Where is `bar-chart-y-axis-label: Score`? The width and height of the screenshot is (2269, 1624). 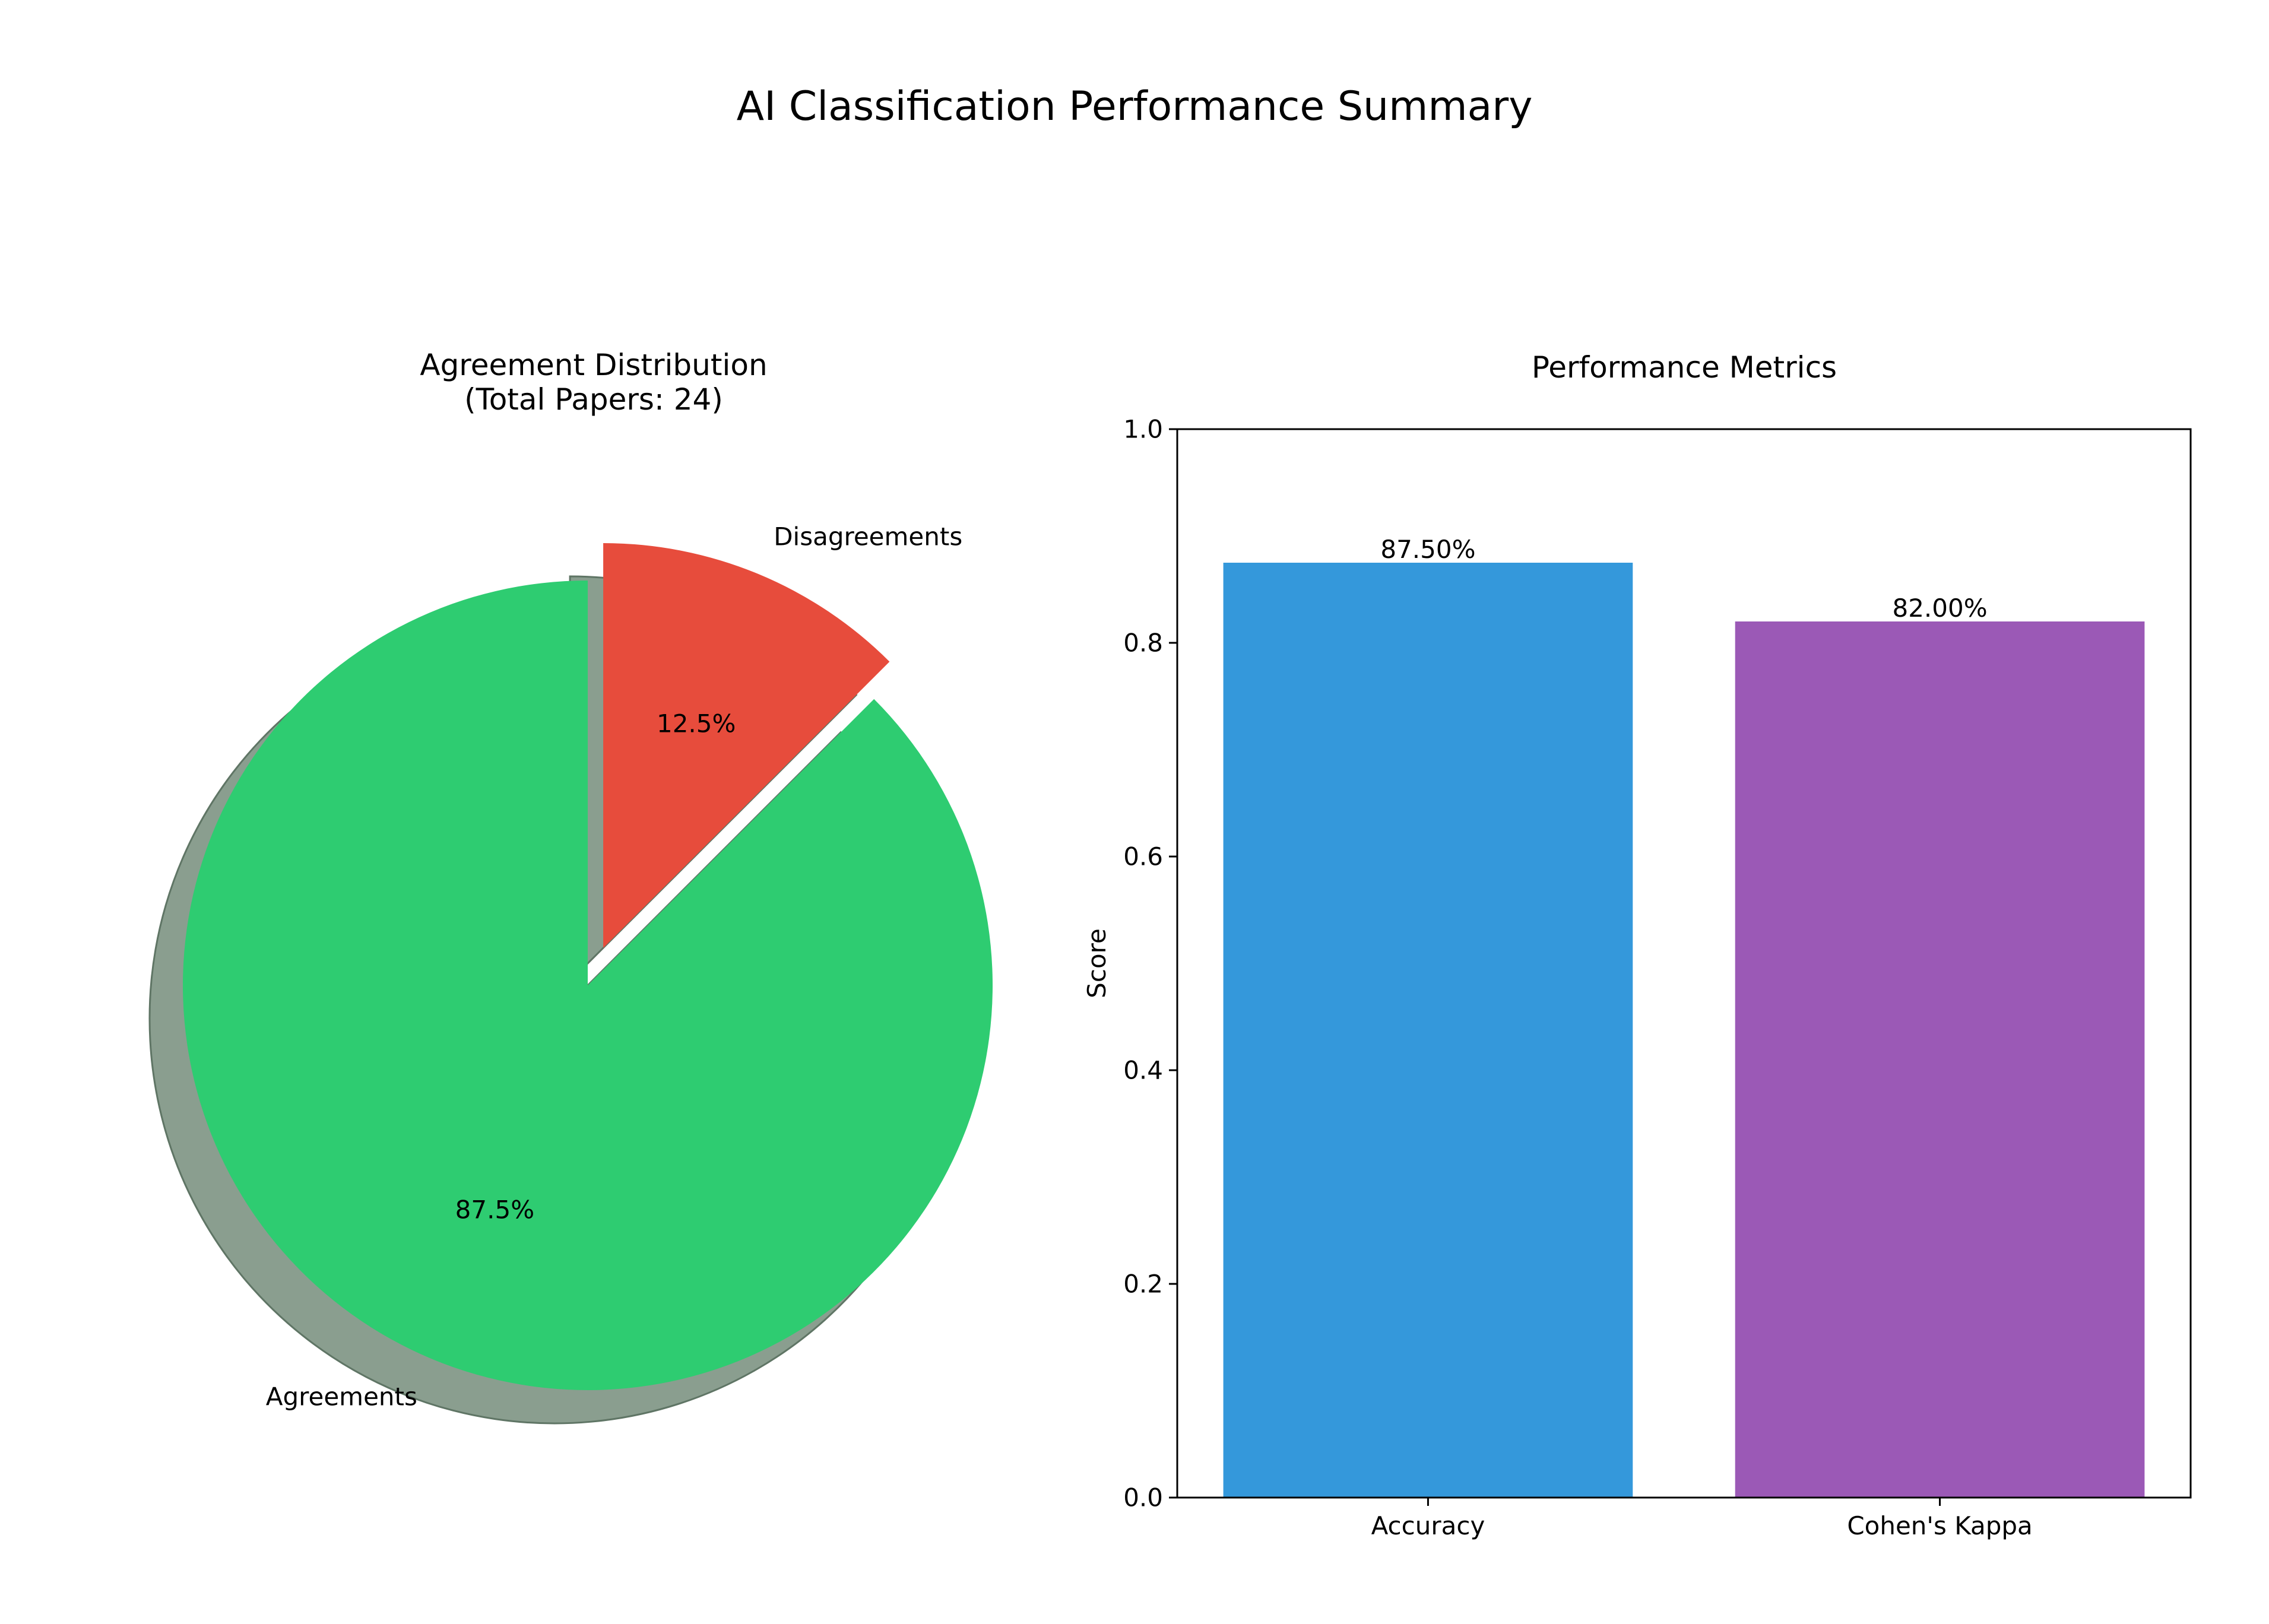 bar-chart-y-axis-label: Score is located at coordinates (1096, 963).